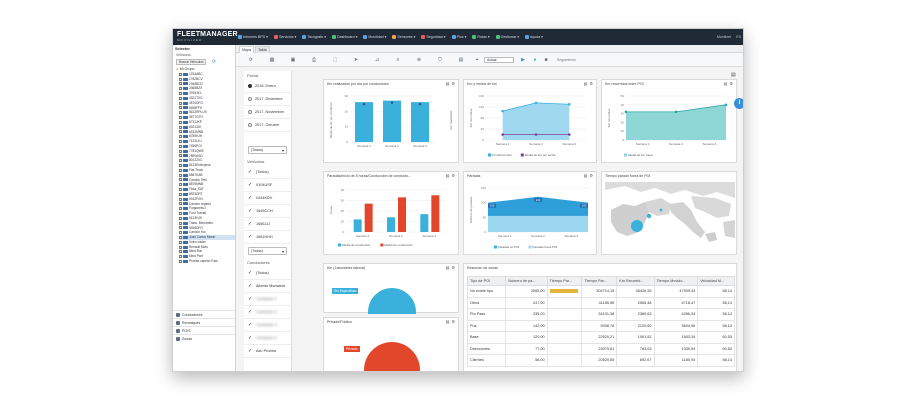  Describe the element at coordinates (207, 247) in the screenshot. I see `vehicle-tree-item: Renault Moto` at that location.